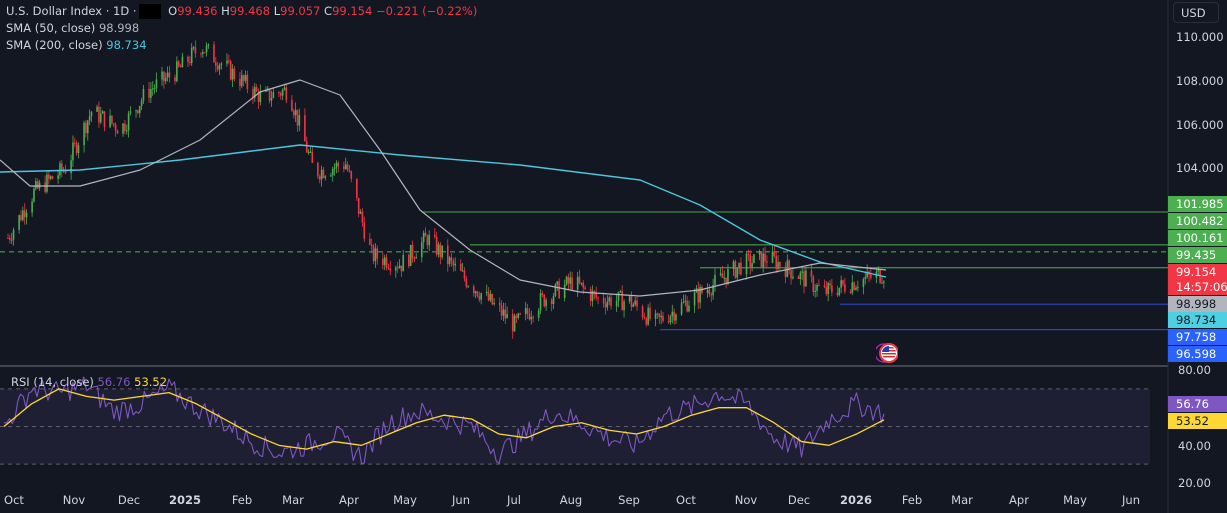 The image size is (1227, 513). I want to click on price-tag: 99.154, so click(1197, 272).